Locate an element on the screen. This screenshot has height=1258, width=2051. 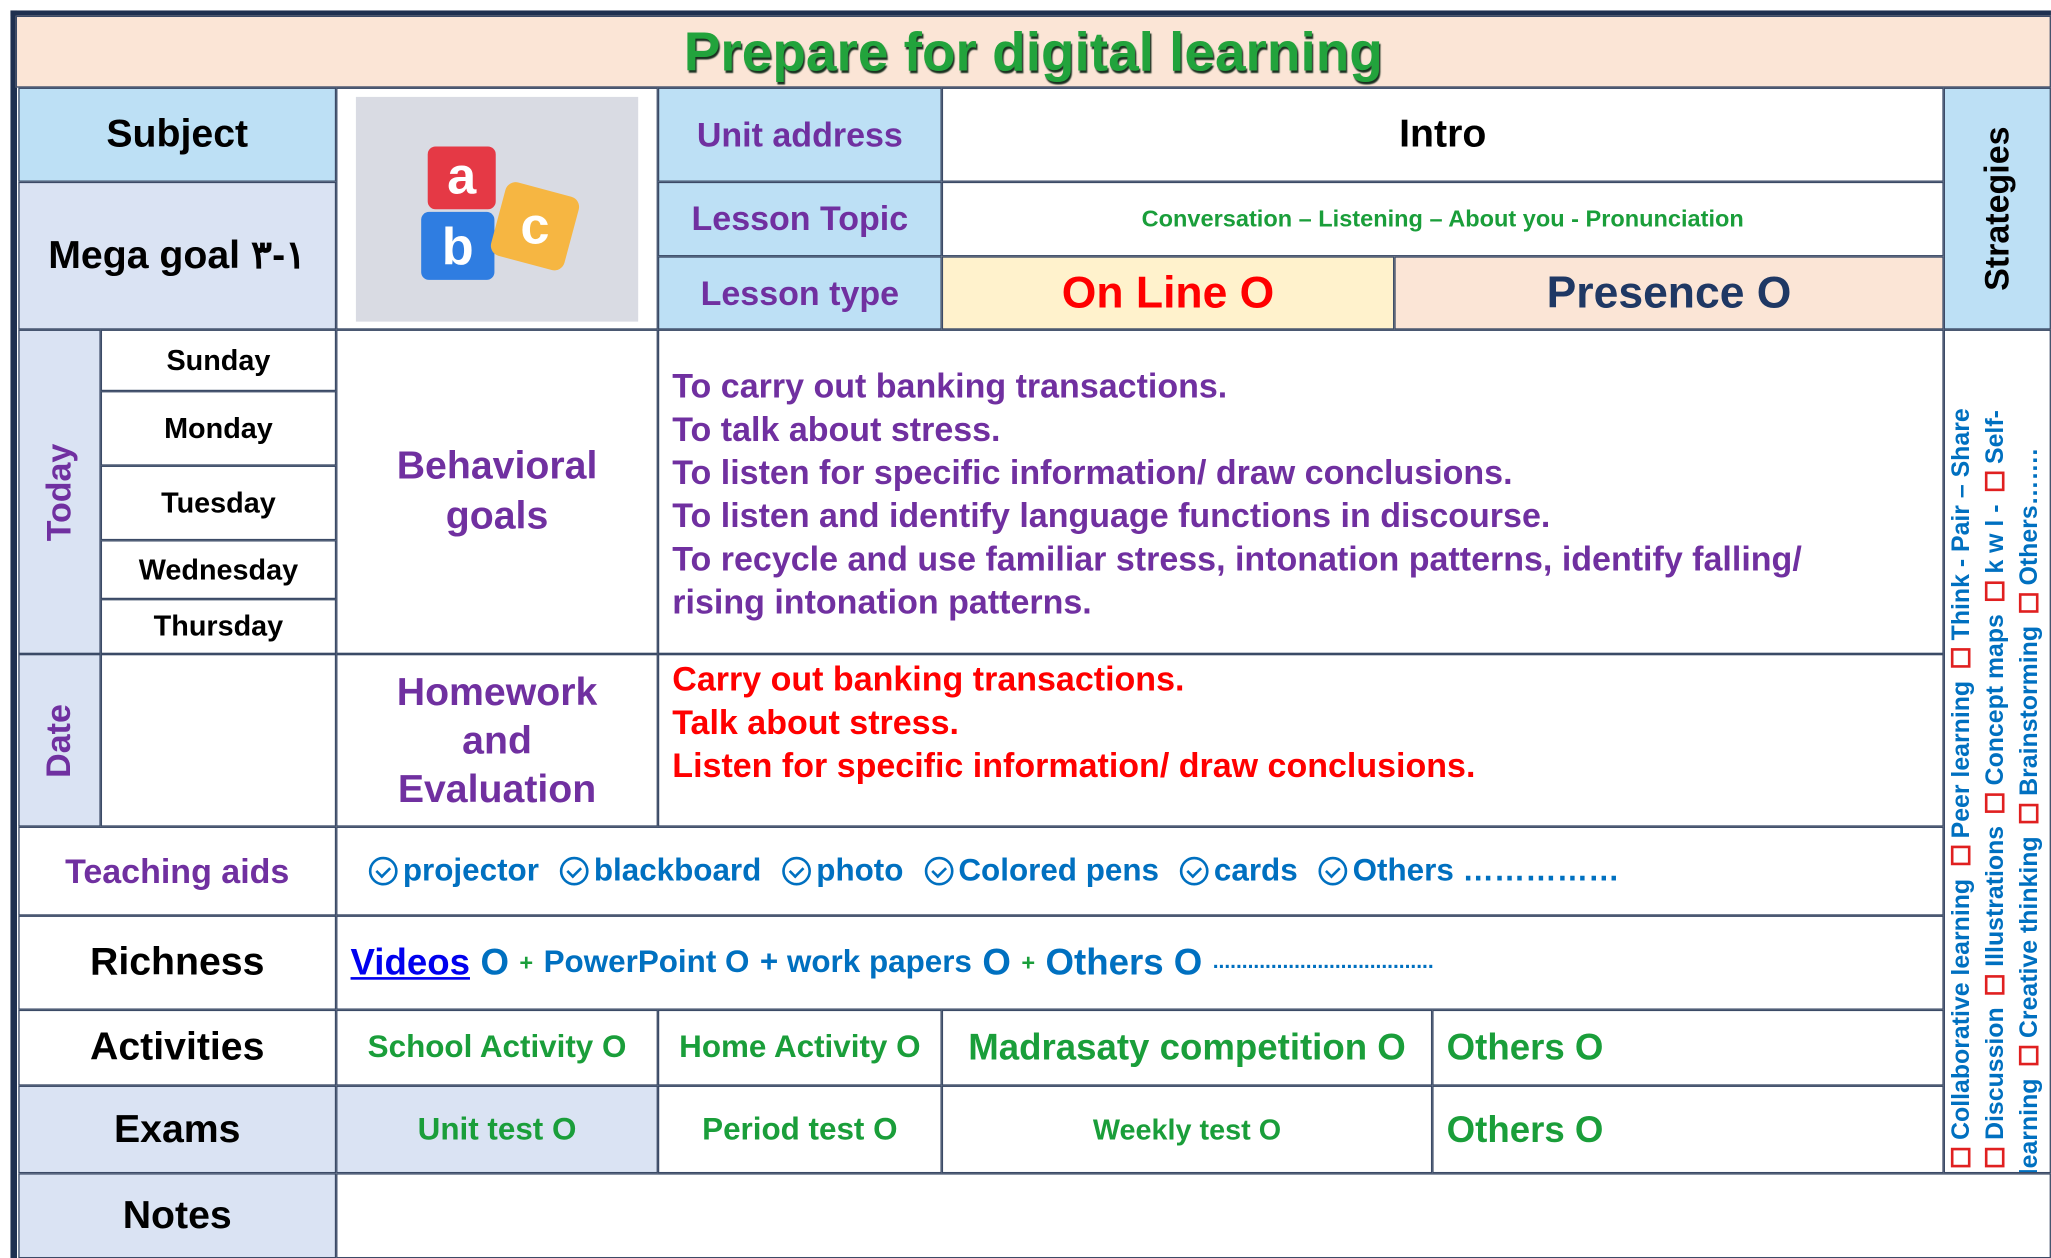
richness-item: + is located at coordinates (526, 962).